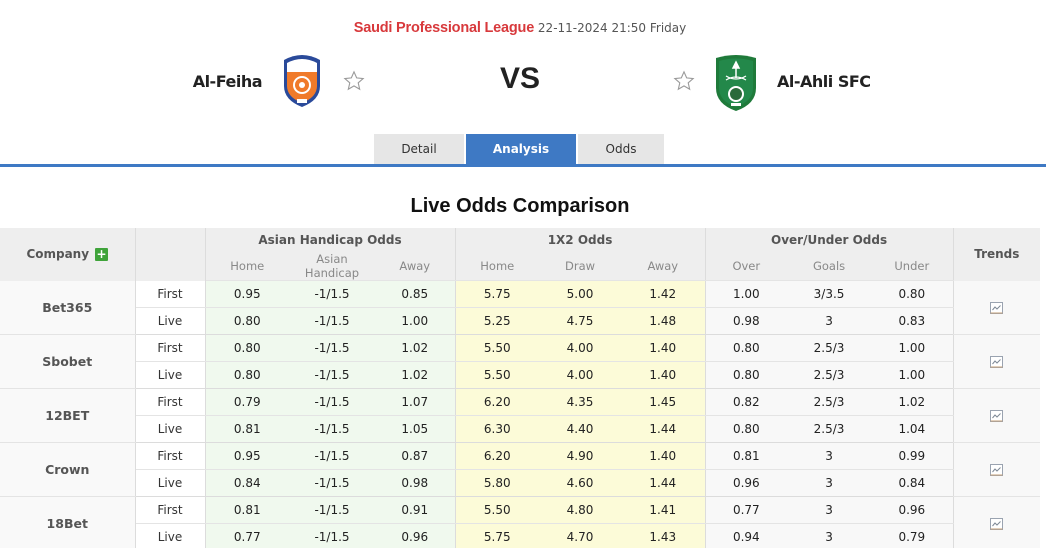 This screenshot has height=548, width=1046. I want to click on ou-over-odds: 0.94, so click(746, 535).